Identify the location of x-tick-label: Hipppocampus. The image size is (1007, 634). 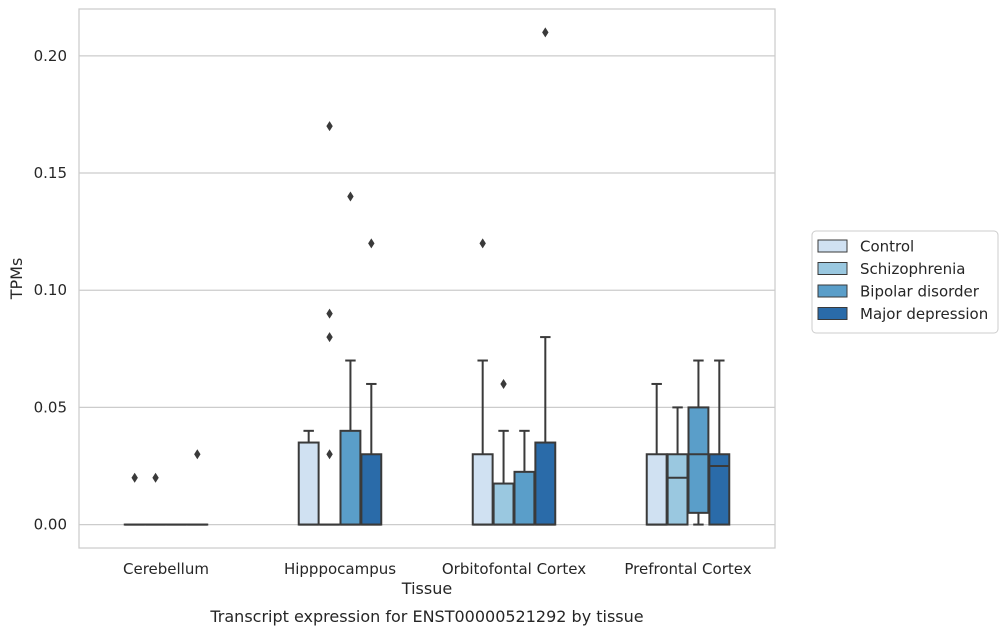
(340, 569).